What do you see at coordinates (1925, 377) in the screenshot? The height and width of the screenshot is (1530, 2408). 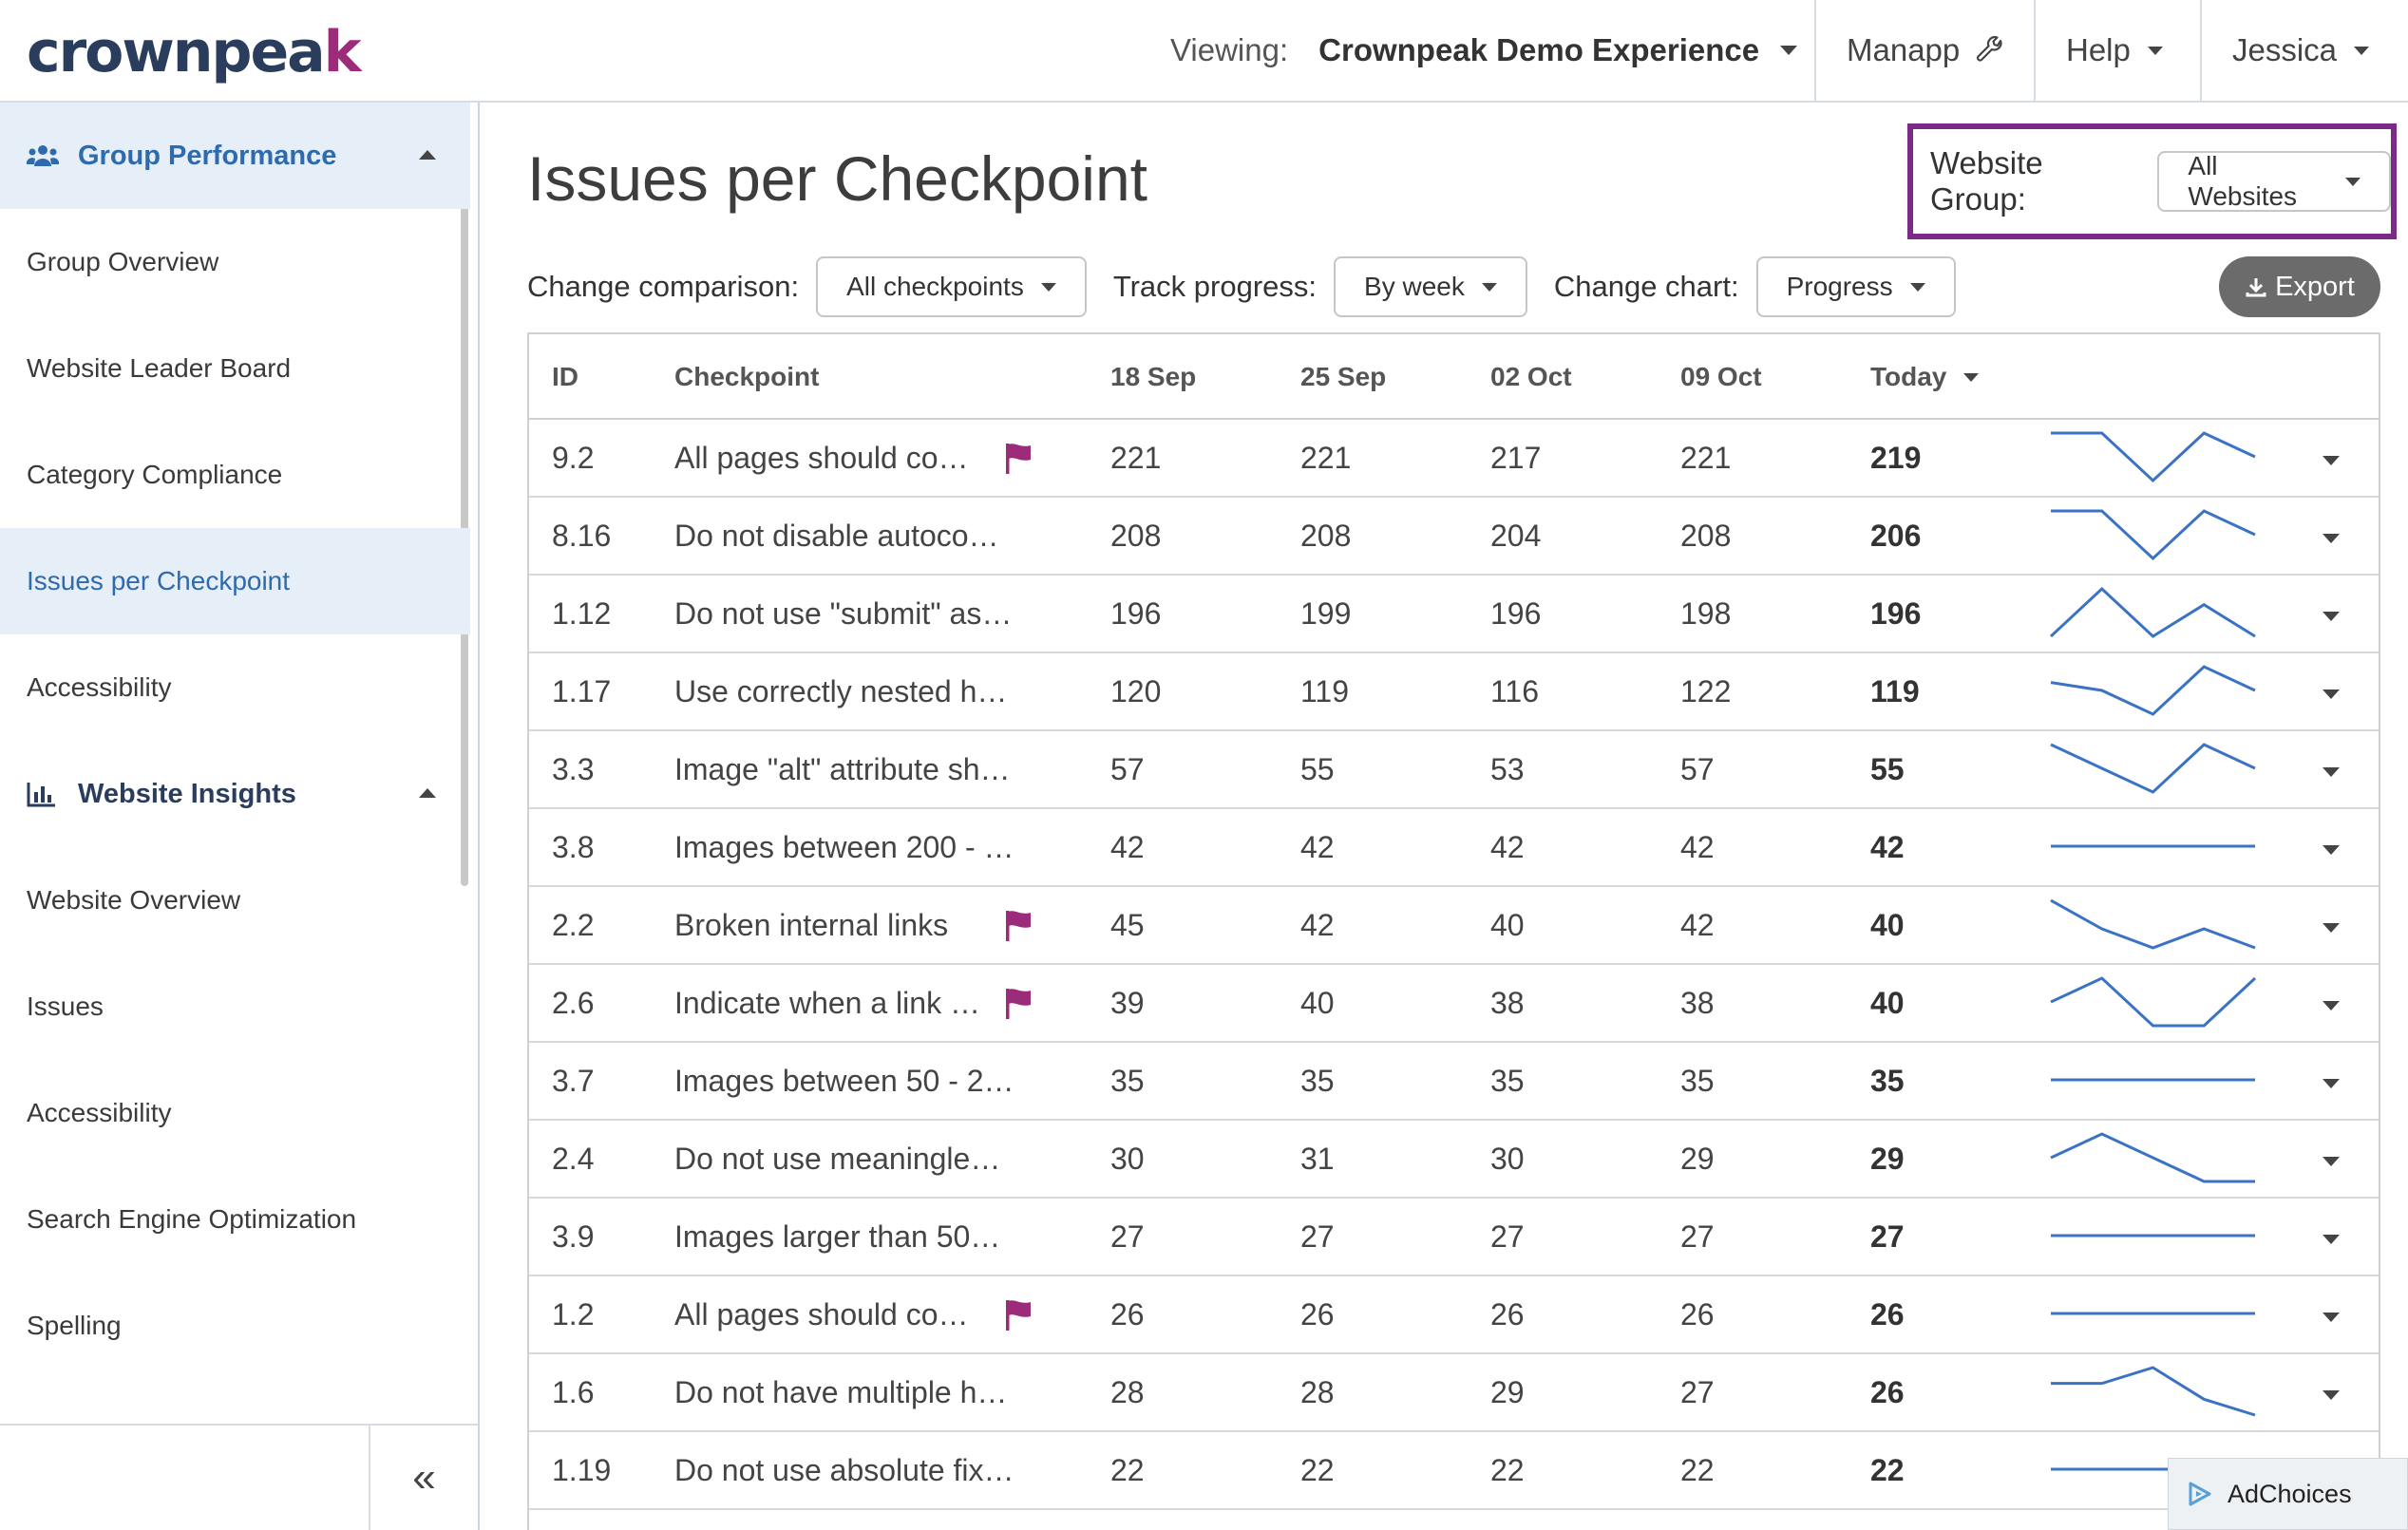 I see `column-header-today: Today` at bounding box center [1925, 377].